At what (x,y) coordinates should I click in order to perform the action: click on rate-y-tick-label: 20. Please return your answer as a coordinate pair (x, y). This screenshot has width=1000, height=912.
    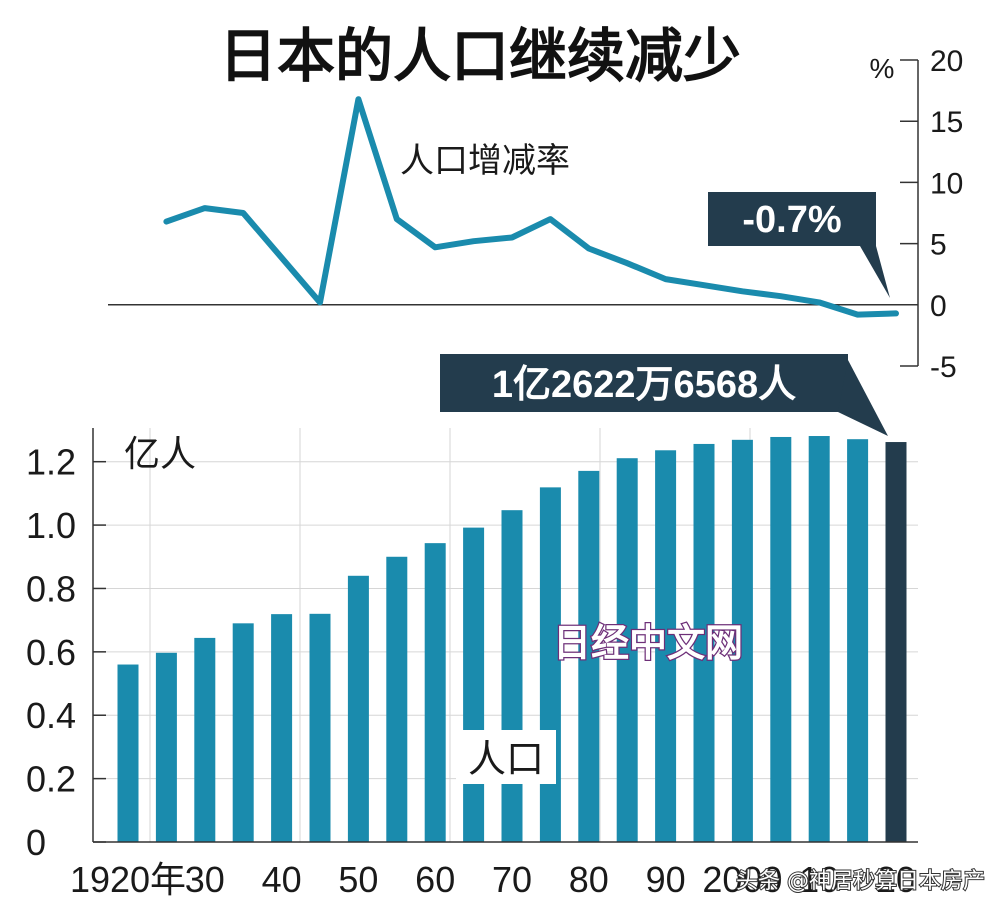
    Looking at the image, I should click on (946, 61).